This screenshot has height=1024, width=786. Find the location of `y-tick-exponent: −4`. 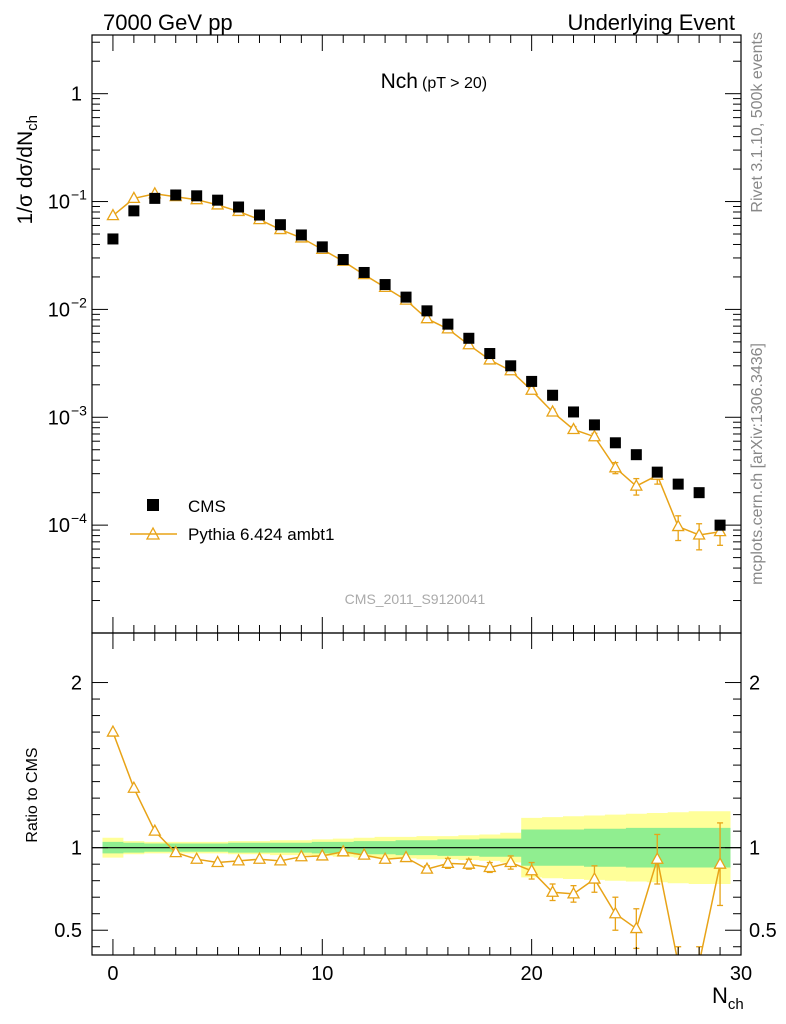

y-tick-exponent: −4 is located at coordinates (79, 518).